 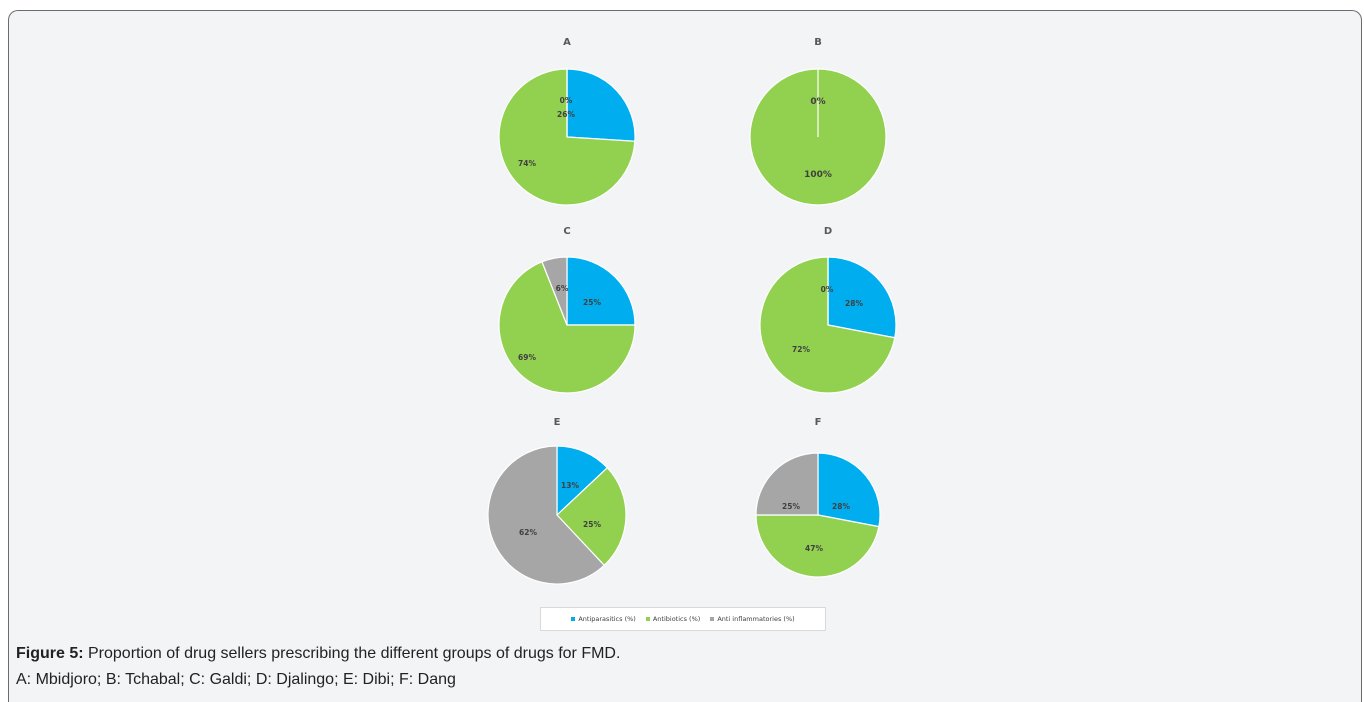 What do you see at coordinates (527, 163) in the screenshot?
I see `pie-a-label-antibiotics: 74%` at bounding box center [527, 163].